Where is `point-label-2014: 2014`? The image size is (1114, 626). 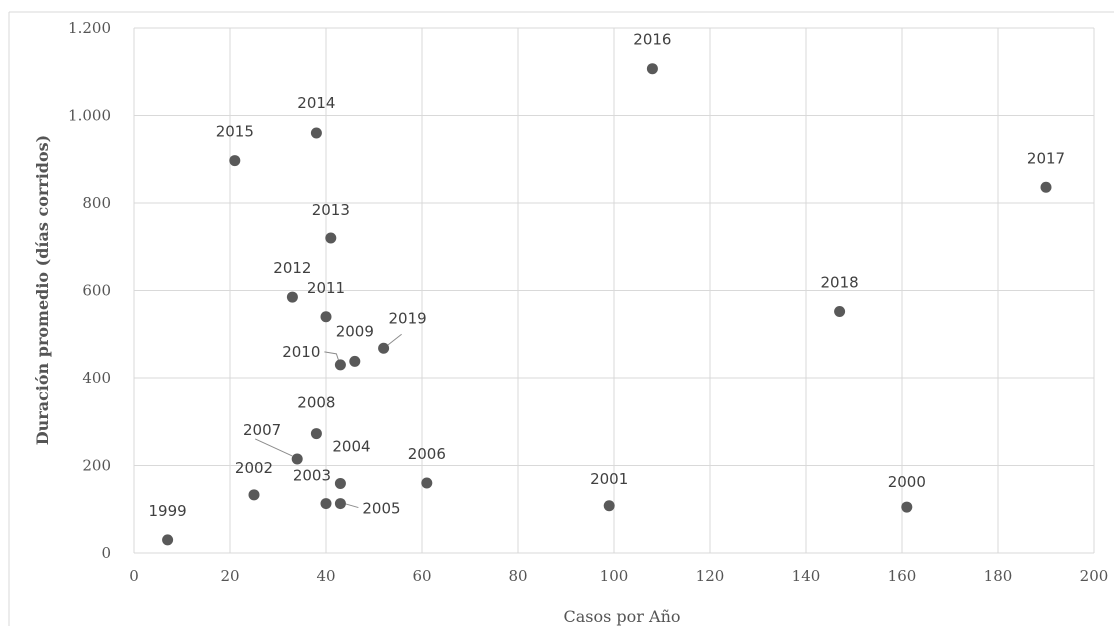 point-label-2014: 2014 is located at coordinates (316, 103).